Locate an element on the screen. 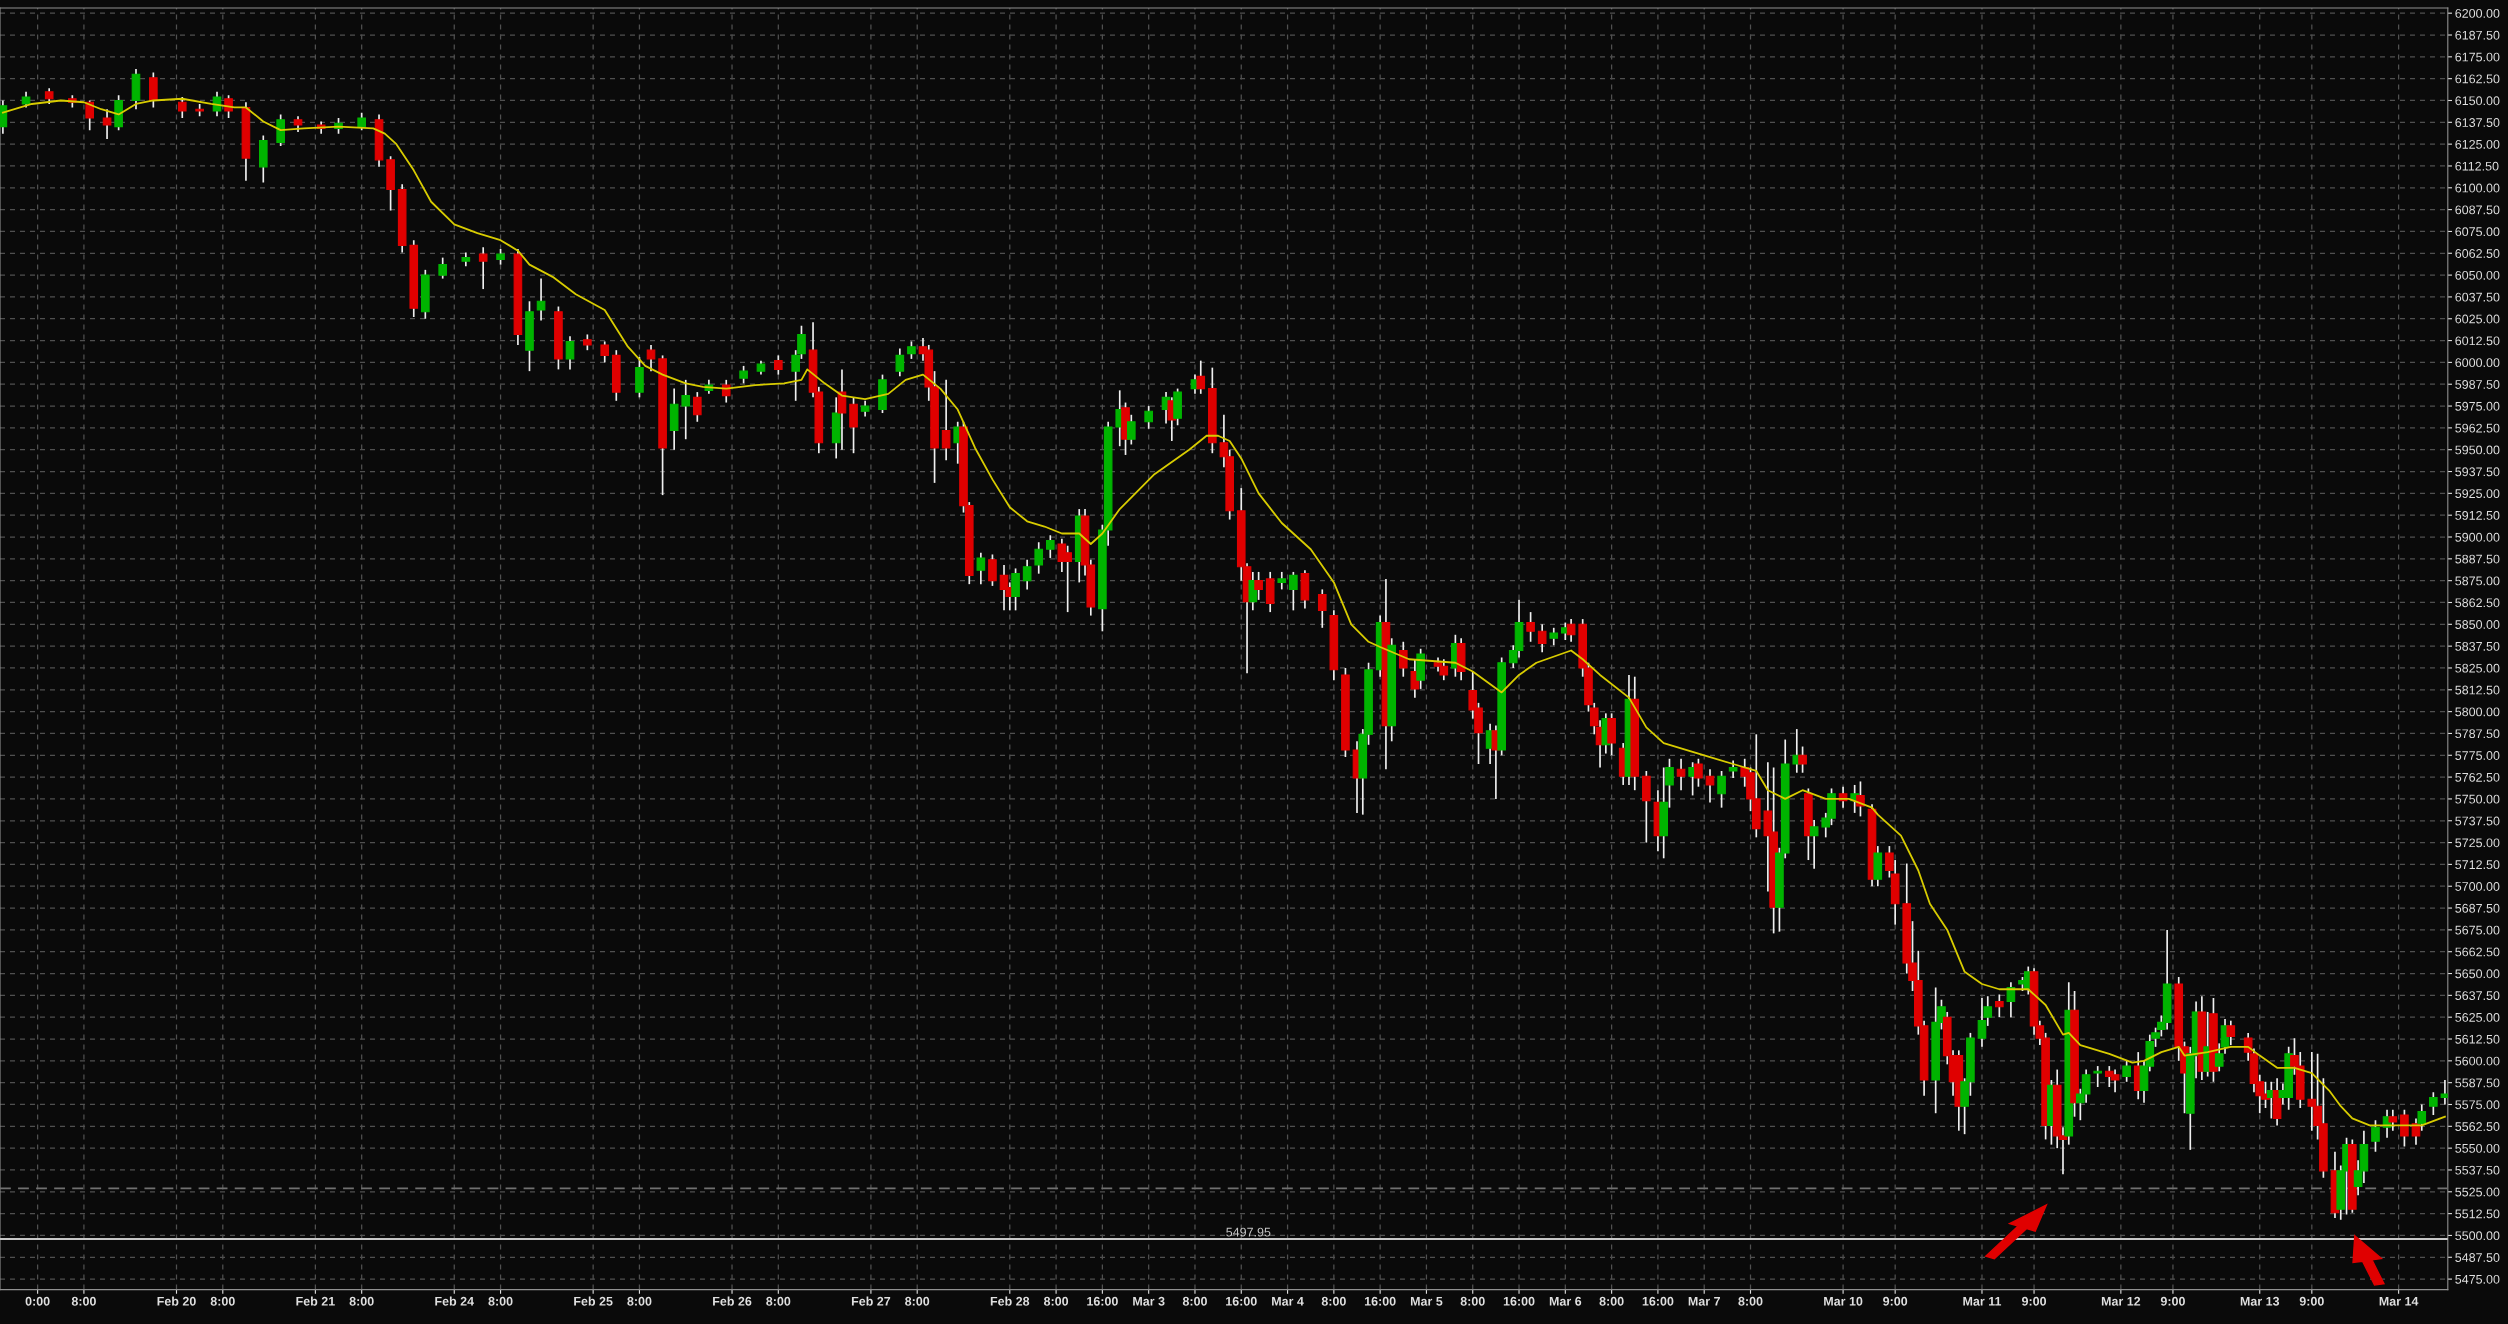 This screenshot has width=2508, height=1324. y-tick-label: 5612.50 is located at coordinates (2477, 1039).